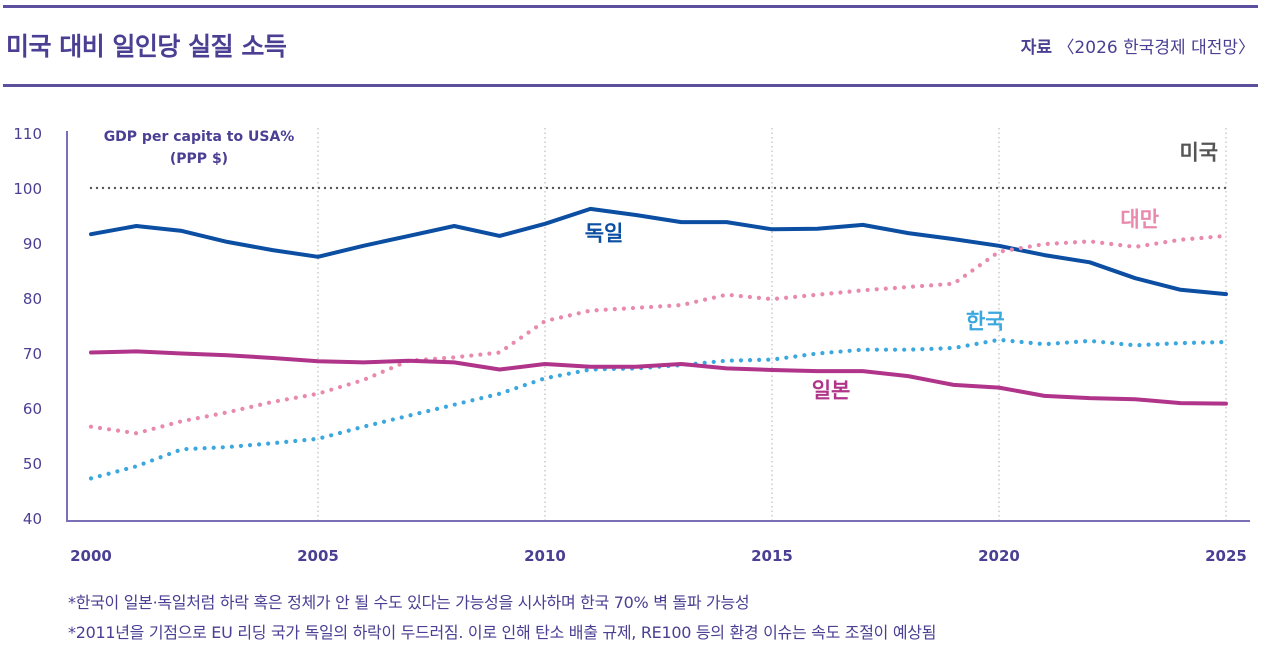  Describe the element at coordinates (658, 556) in the screenshot. I see `x-tick-labels: 2000 2005 2010 2015 2020 2025` at that location.